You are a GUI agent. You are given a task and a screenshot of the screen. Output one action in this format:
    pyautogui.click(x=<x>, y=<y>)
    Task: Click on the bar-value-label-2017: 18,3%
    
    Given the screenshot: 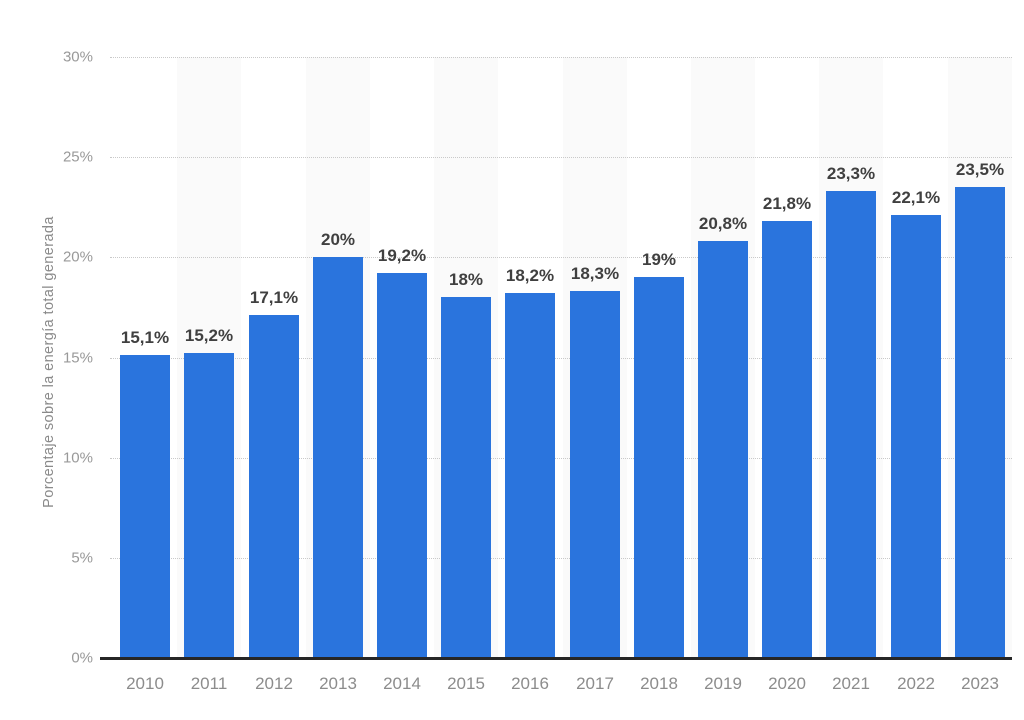 What is the action you would take?
    pyautogui.click(x=595, y=273)
    